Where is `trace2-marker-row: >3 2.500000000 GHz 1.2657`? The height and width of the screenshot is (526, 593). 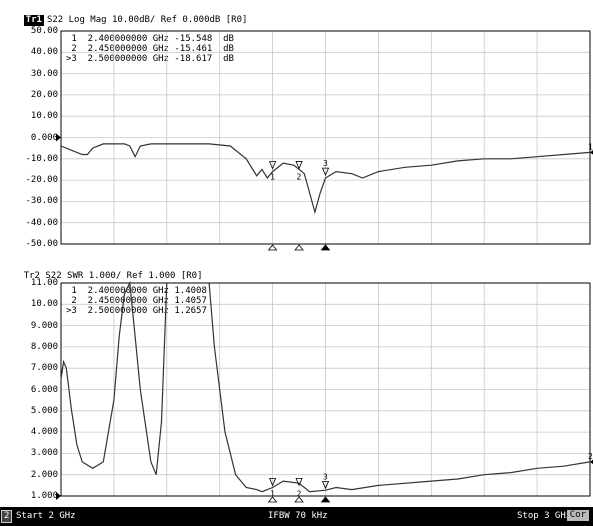
trace2-marker-row: >3 2.500000000 GHz 1.2657 is located at coordinates (136, 311).